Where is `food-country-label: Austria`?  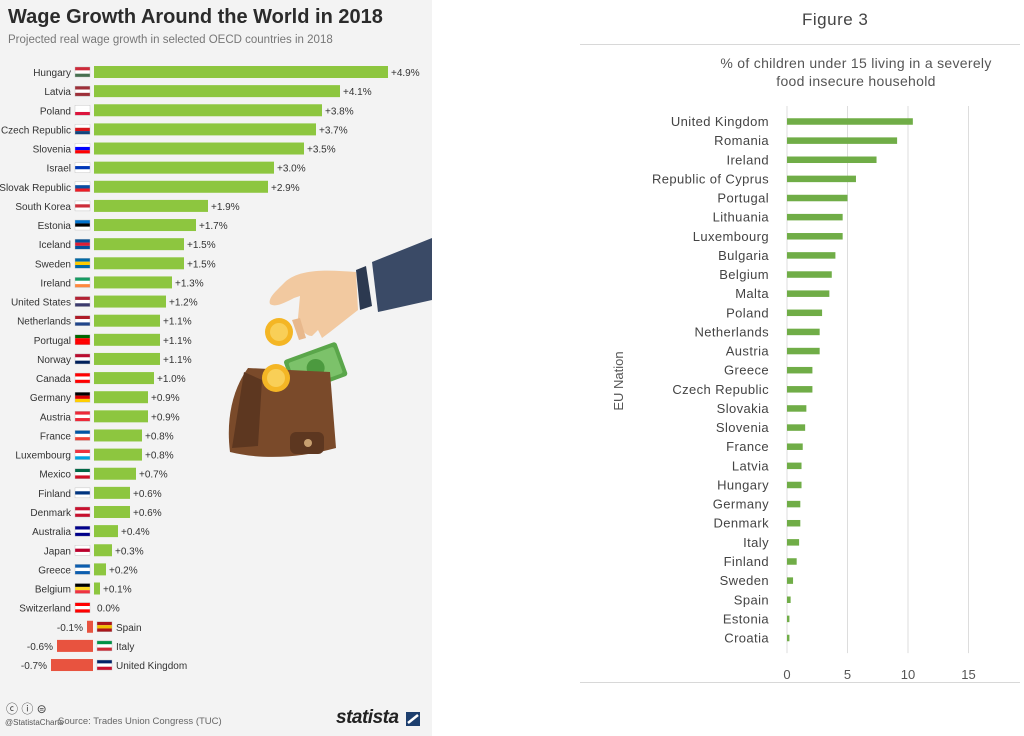 food-country-label: Austria is located at coordinates (748, 351).